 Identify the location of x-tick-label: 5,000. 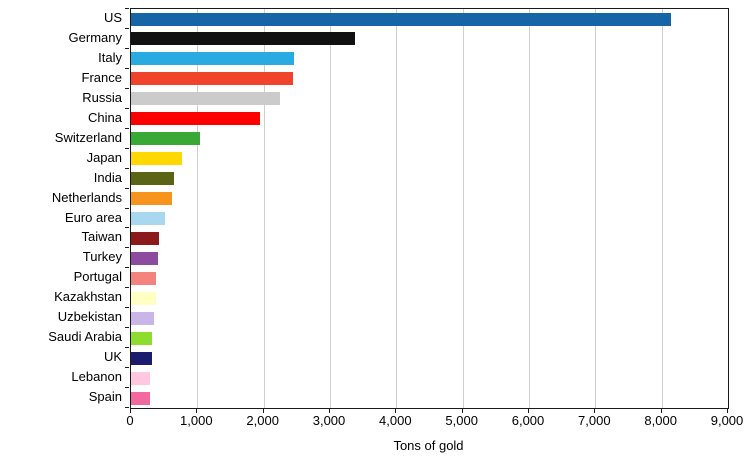
(461, 420).